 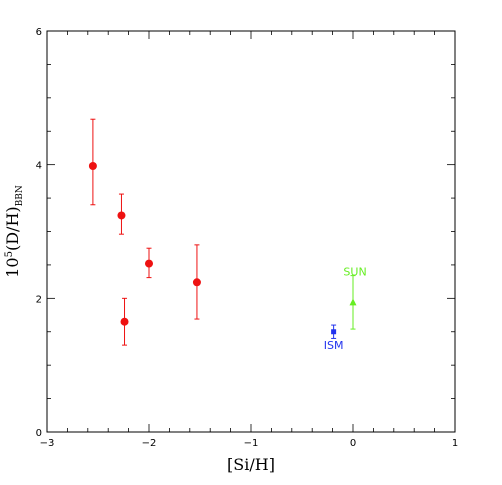 I want to click on y-axis-label-subscript: BBN, so click(x=20, y=195).